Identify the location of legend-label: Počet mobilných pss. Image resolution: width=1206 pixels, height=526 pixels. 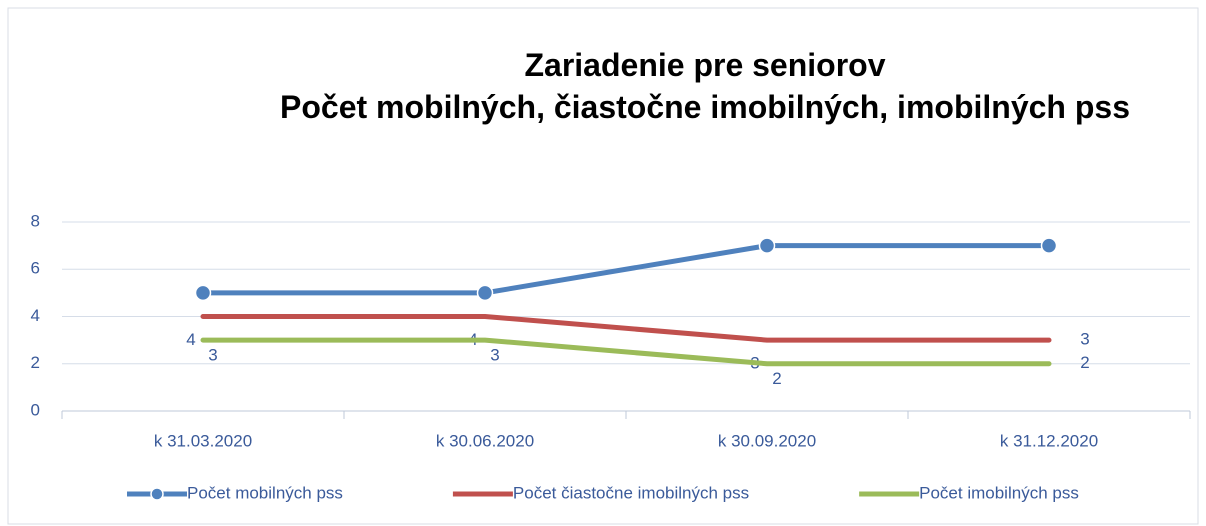
(265, 492).